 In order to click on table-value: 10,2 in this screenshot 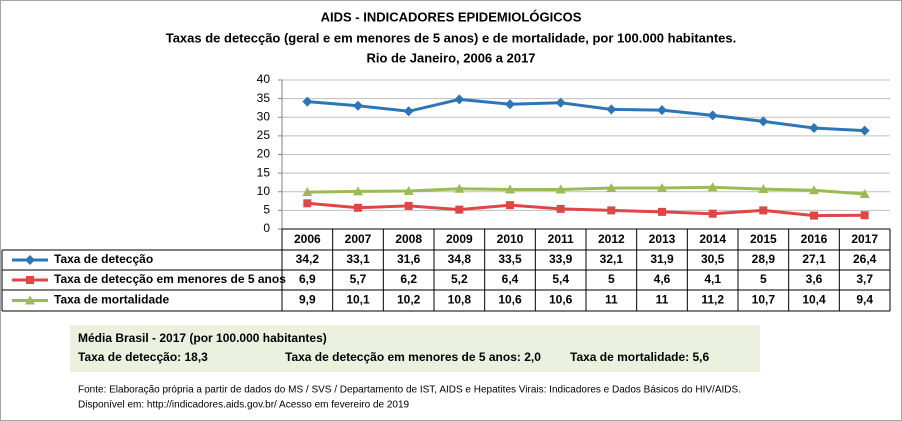, I will do `click(409, 300)`.